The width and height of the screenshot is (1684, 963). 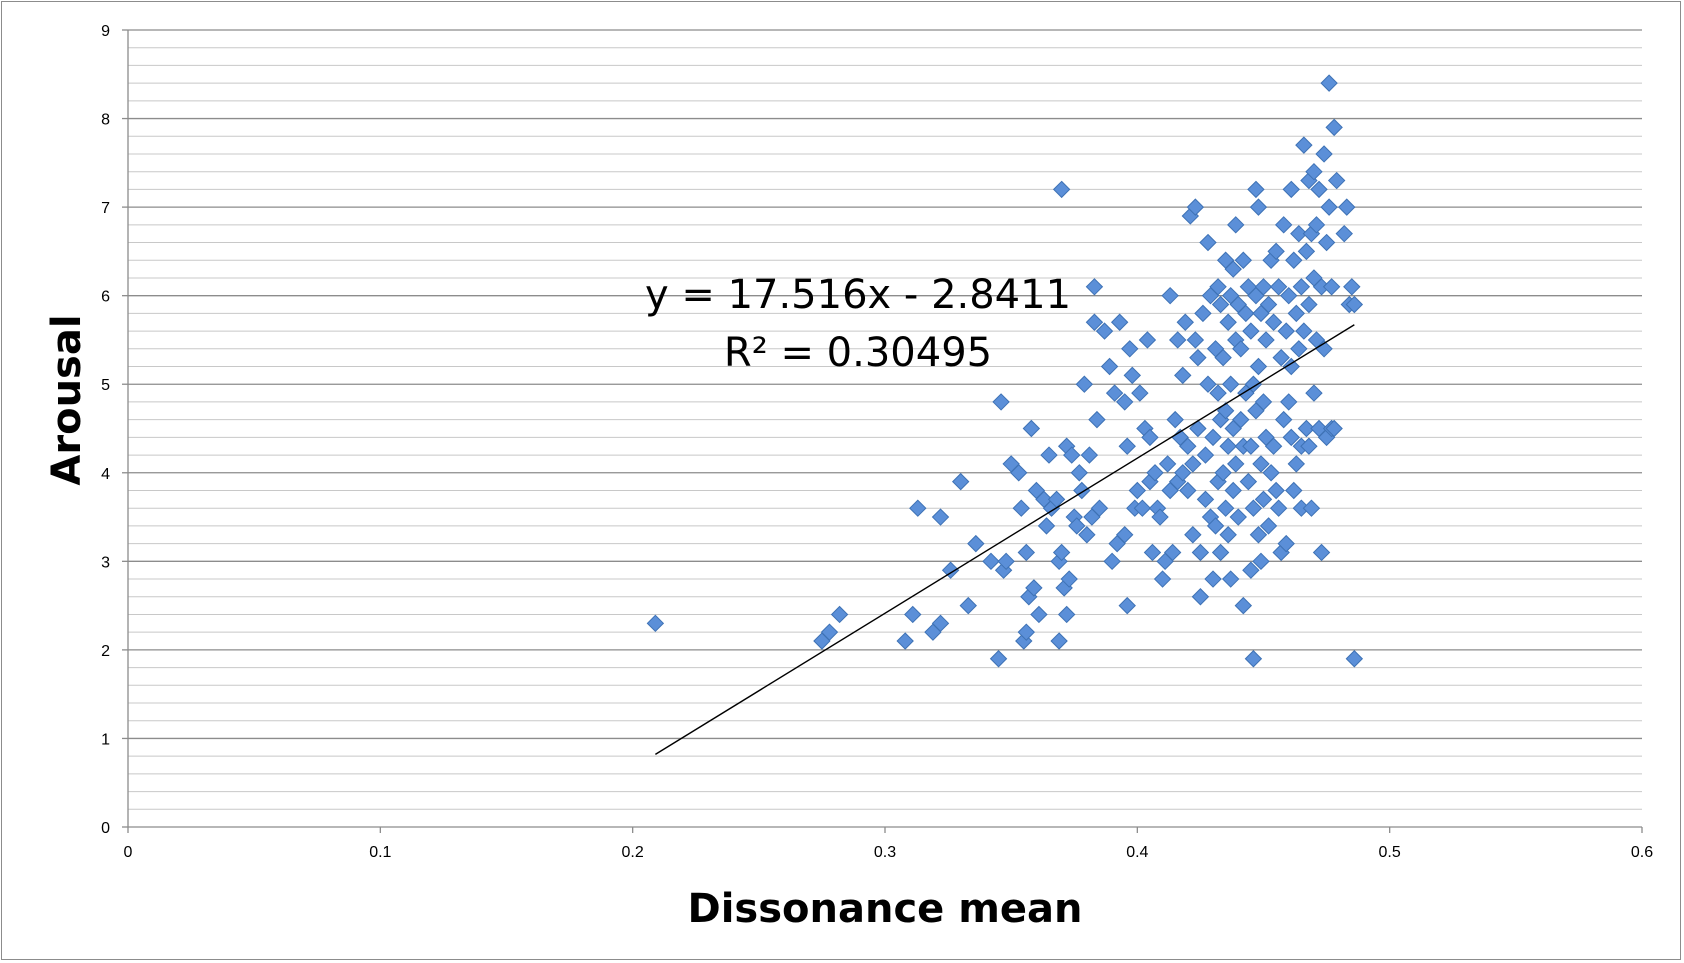 I want to click on x-tick-label: 0.5, so click(x=1390, y=852).